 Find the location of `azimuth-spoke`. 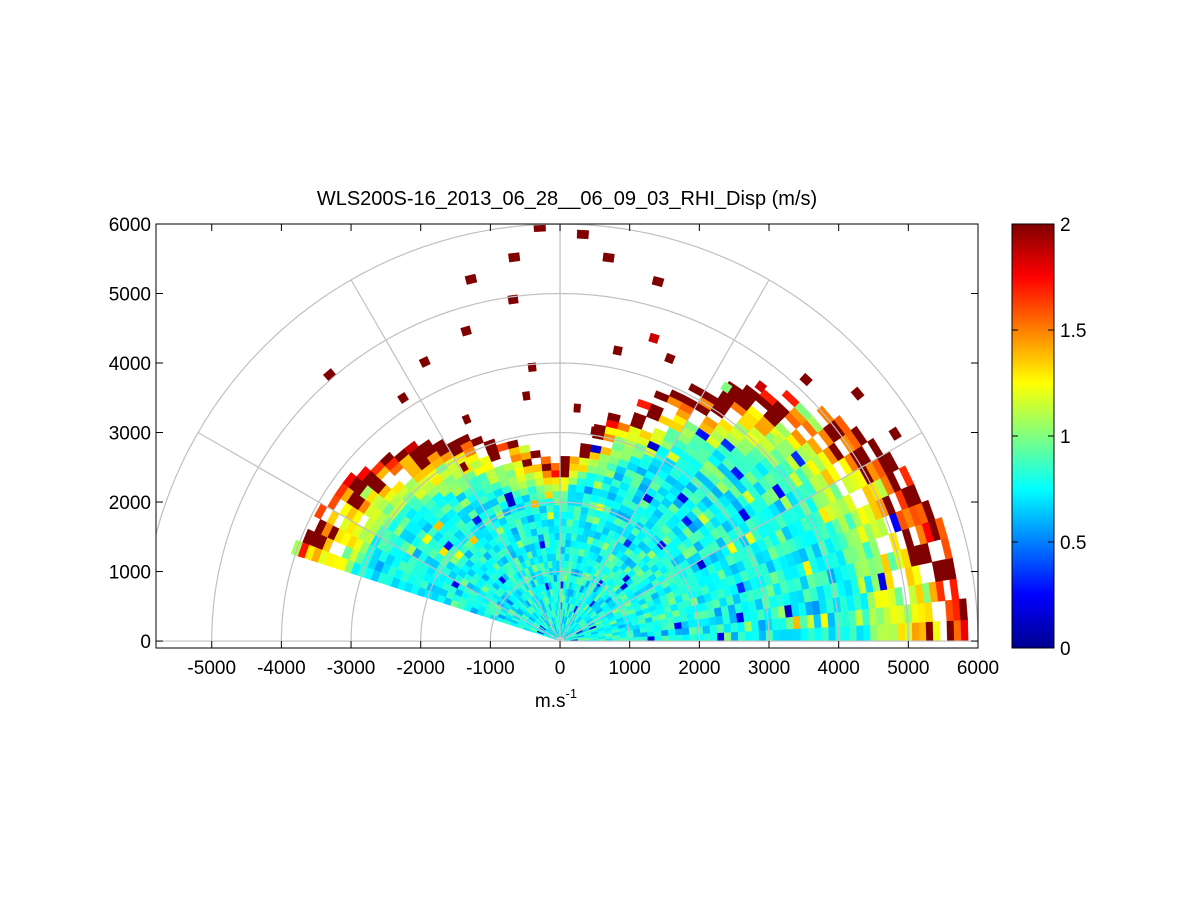

azimuth-spoke is located at coordinates (455, 460).